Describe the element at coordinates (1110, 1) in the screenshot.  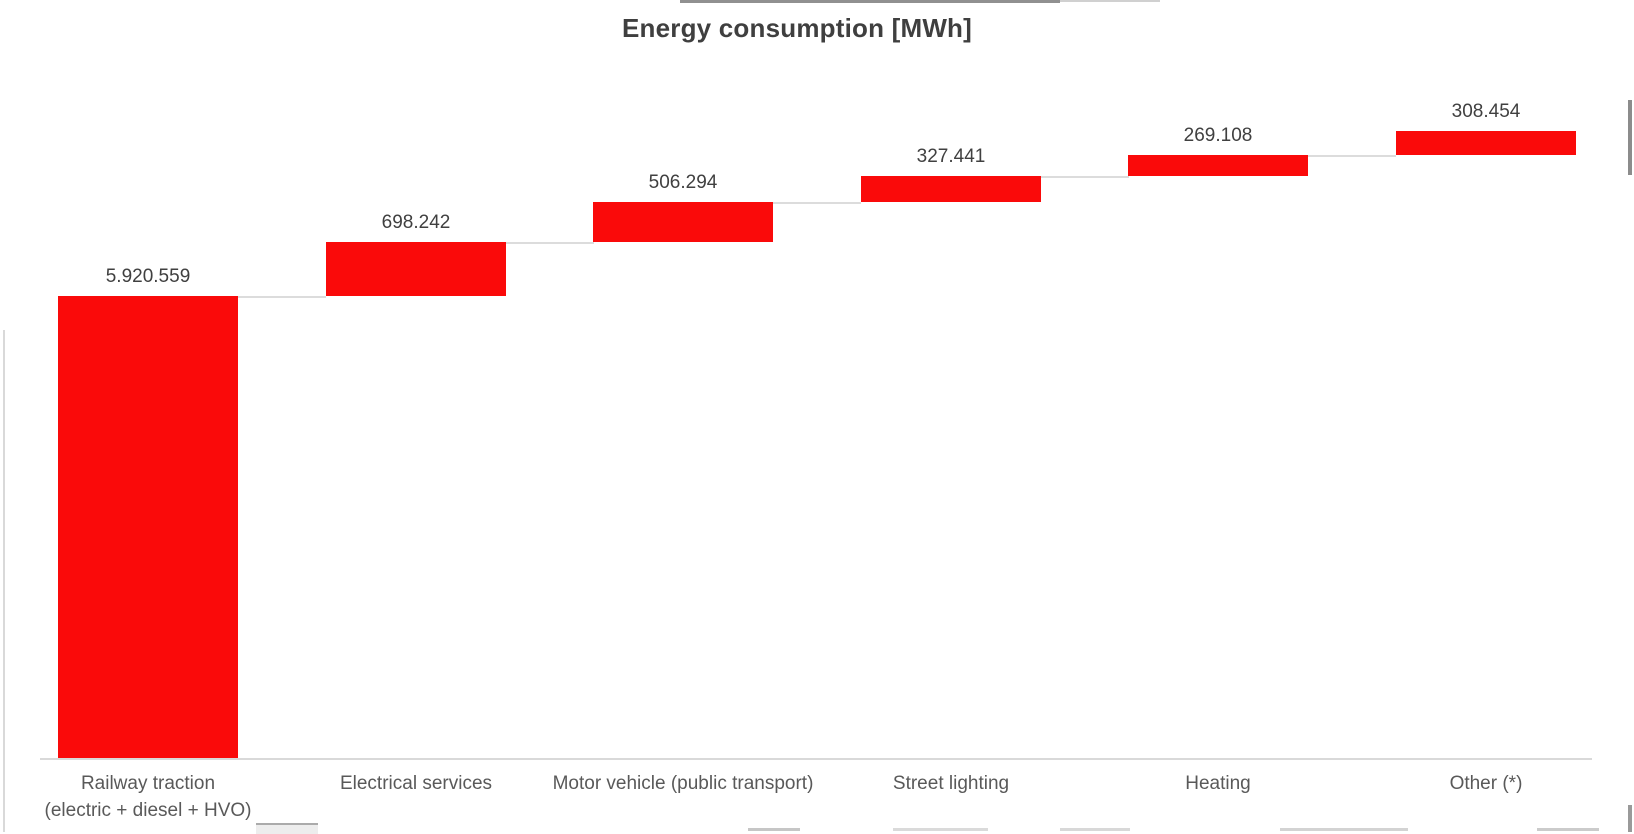
I see `cropped-edge-top-faint` at that location.